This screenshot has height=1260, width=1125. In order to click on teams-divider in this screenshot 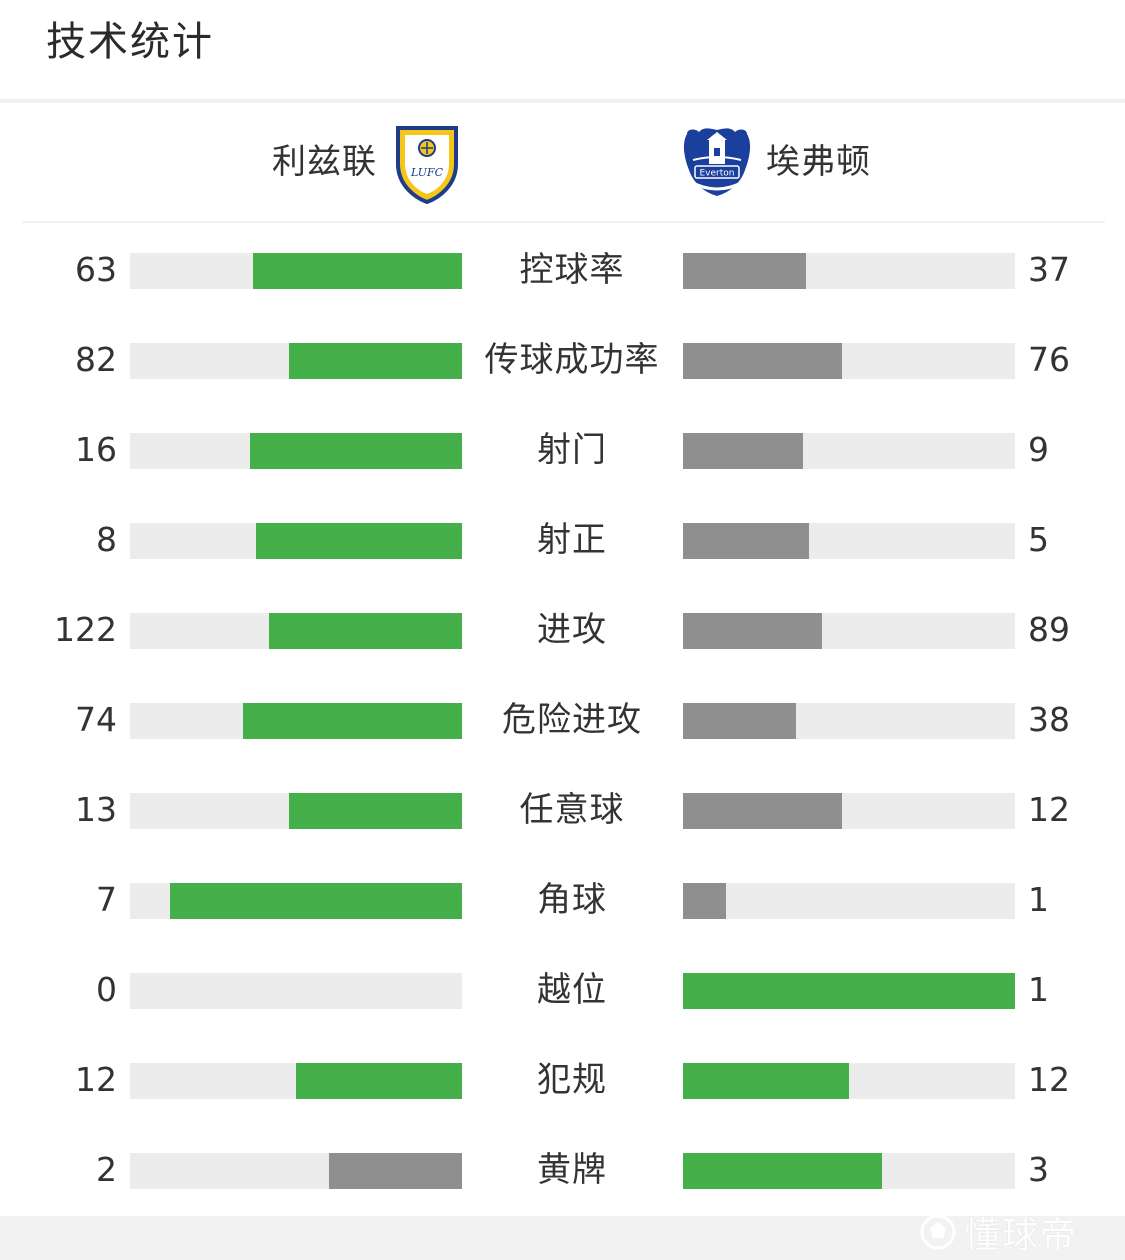, I will do `click(563, 222)`.